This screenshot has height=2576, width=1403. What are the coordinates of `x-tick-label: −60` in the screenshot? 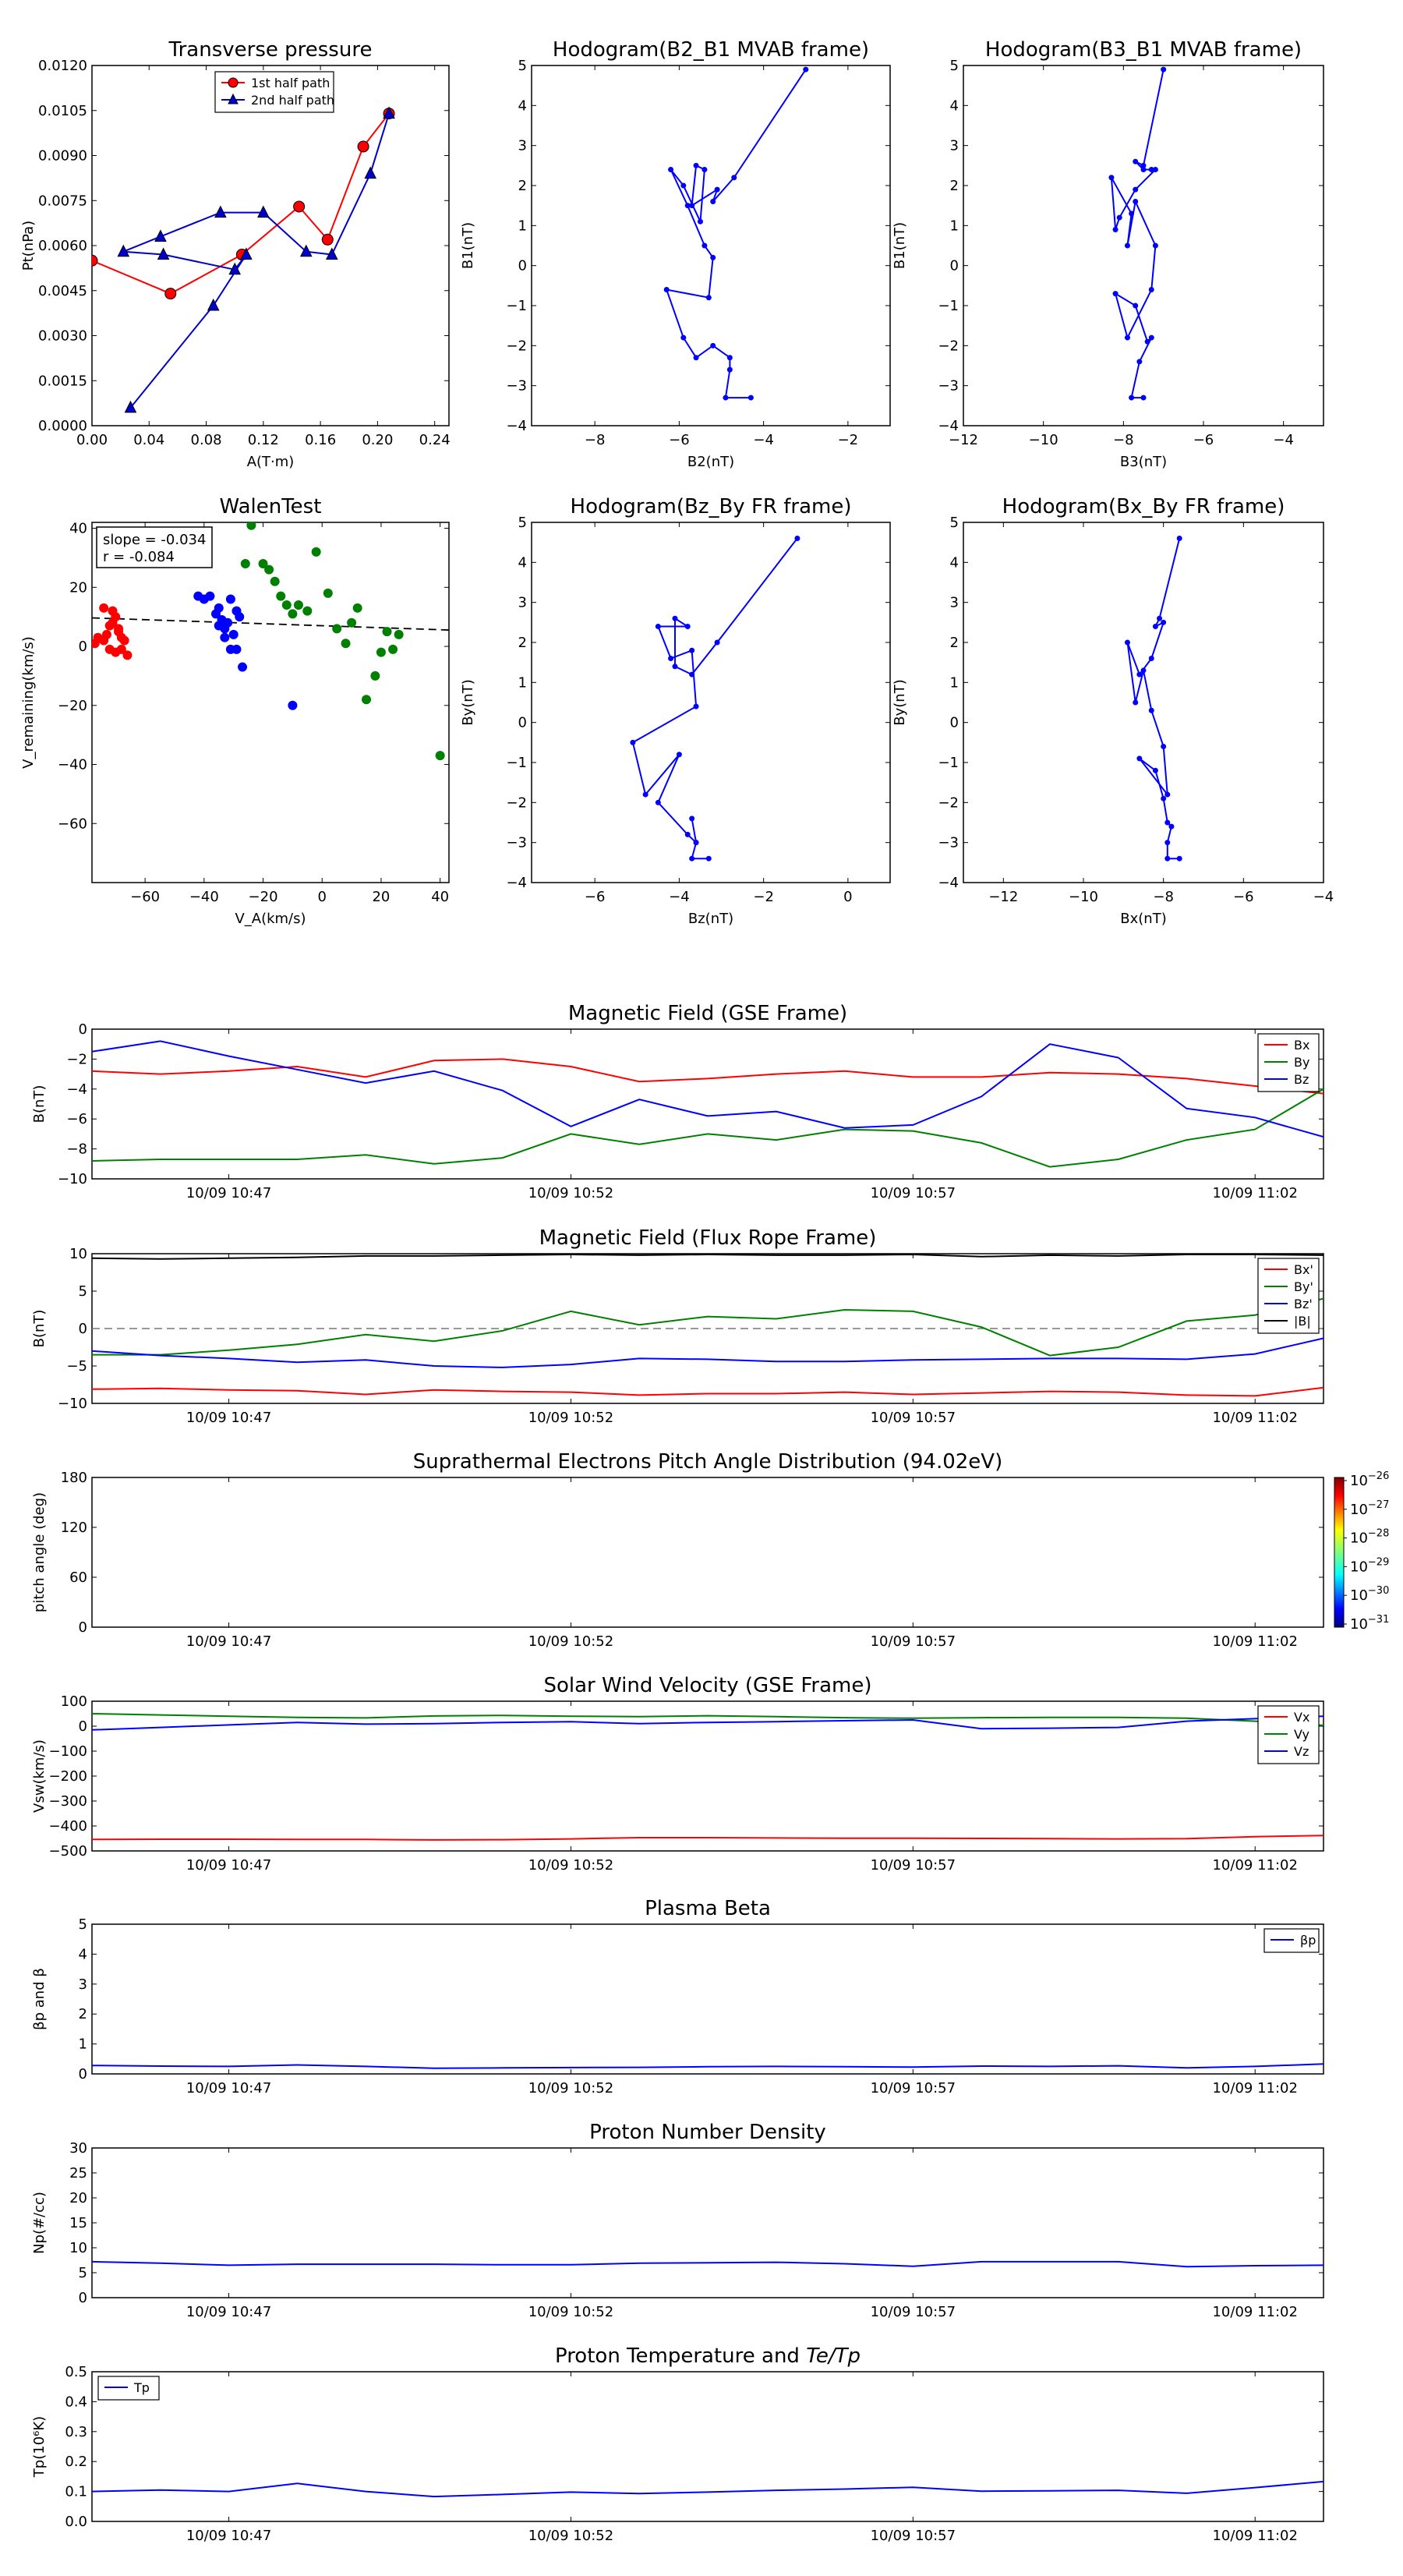 It's located at (145, 897).